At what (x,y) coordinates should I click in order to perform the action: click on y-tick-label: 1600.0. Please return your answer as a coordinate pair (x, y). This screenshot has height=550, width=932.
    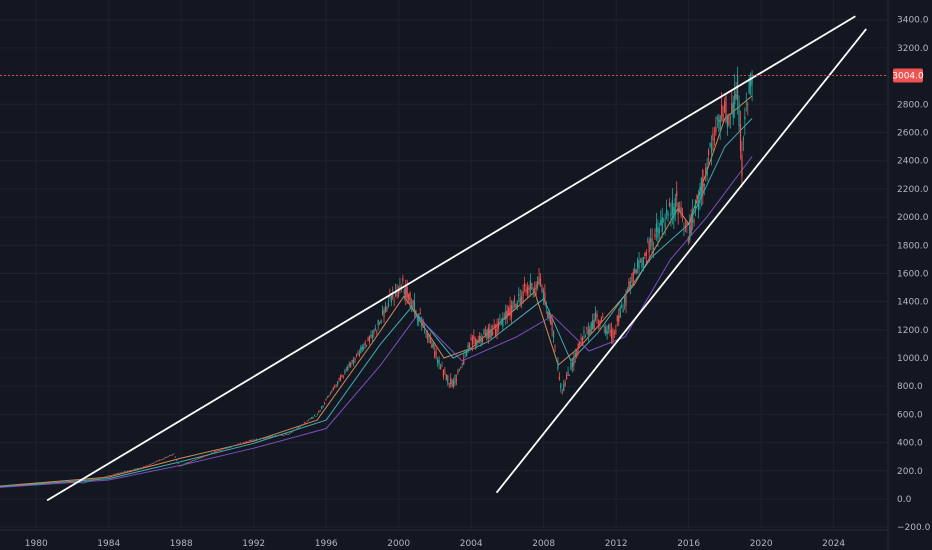
    Looking at the image, I should click on (913, 274).